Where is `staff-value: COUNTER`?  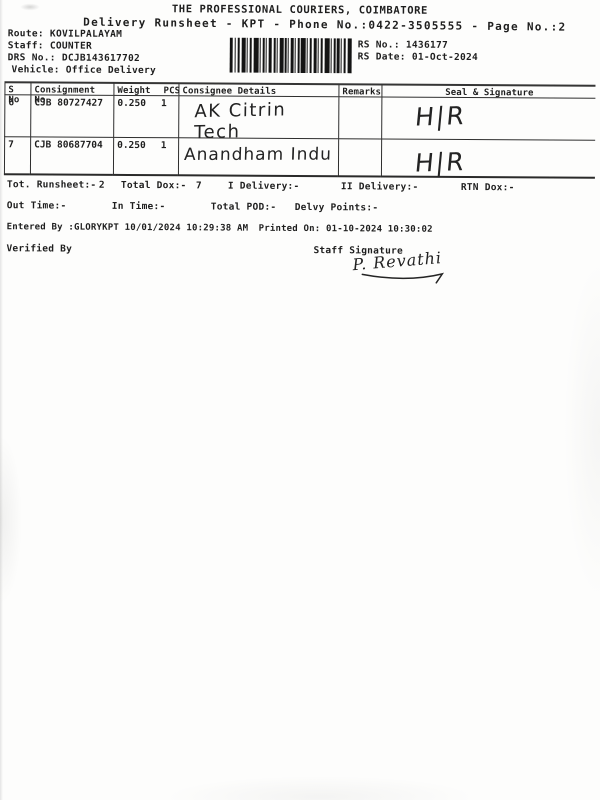
staff-value: COUNTER is located at coordinates (71, 46).